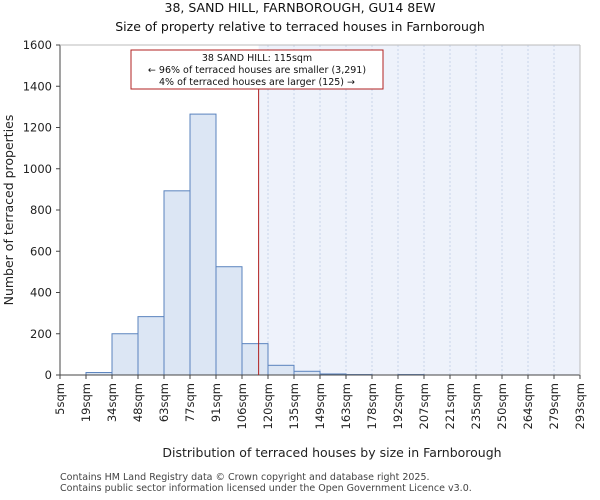 Image resolution: width=600 pixels, height=500 pixels. Describe the element at coordinates (37, 86) in the screenshot. I see `y-tick-label: 1400` at that location.